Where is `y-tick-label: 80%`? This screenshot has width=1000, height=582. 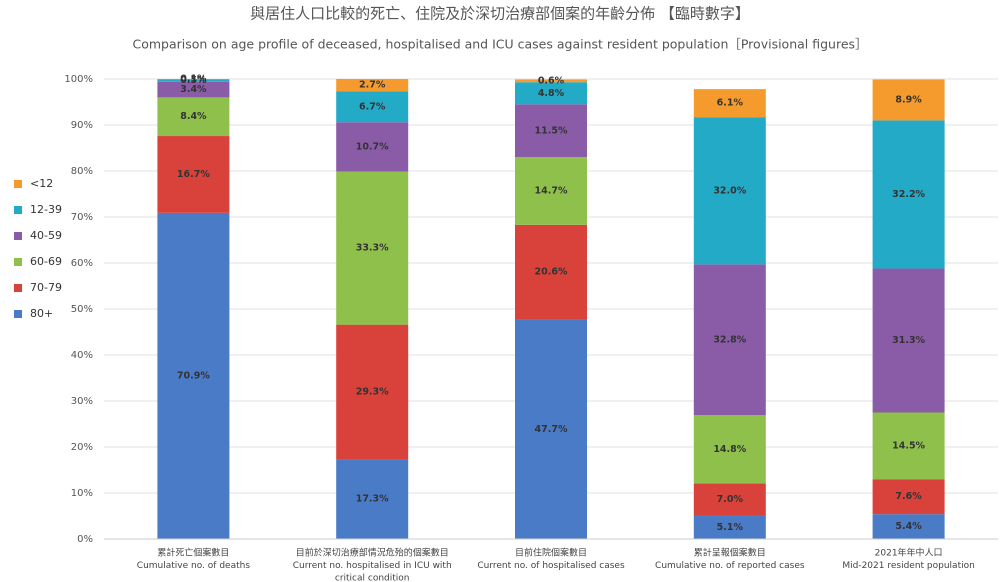 y-tick-label: 80% is located at coordinates (82, 171).